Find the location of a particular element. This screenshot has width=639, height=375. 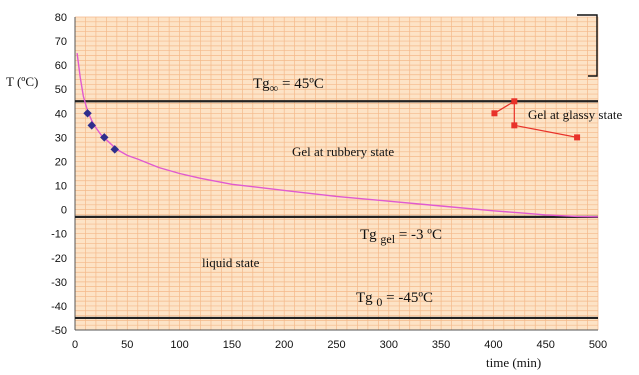

x-tick-label: 400 is located at coordinates (493, 345).